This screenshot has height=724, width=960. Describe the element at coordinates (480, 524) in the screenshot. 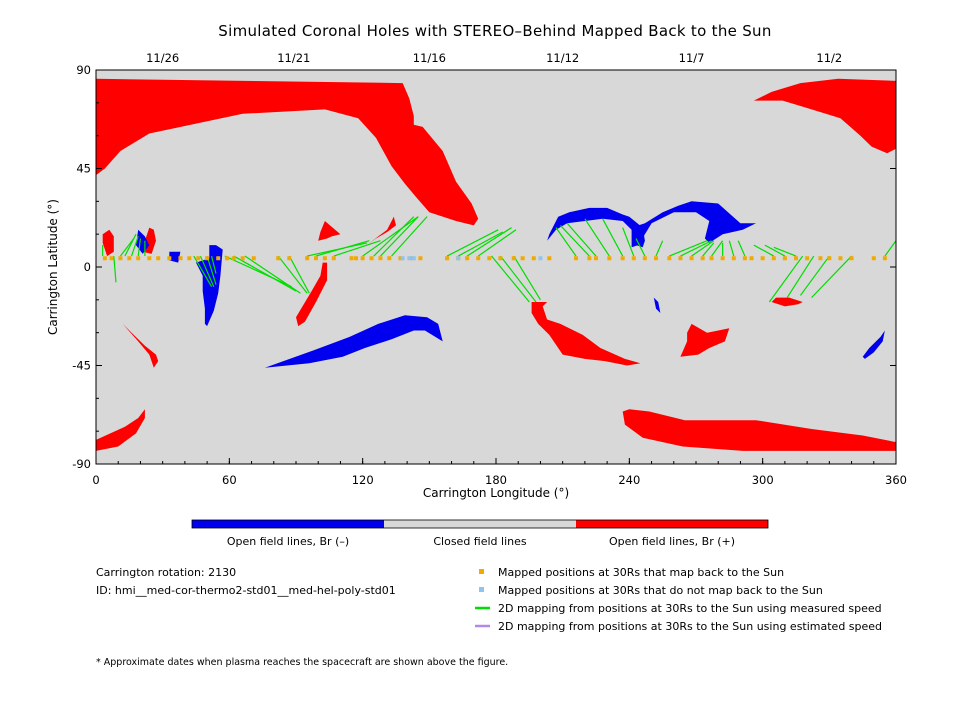

I see `legend-swatch-closed` at that location.